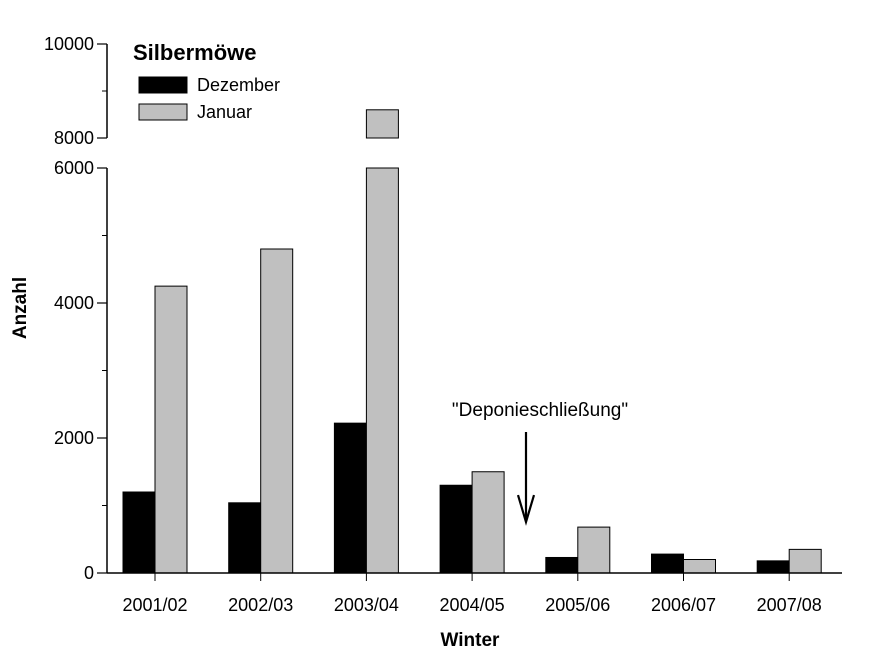 This screenshot has height=657, width=884. What do you see at coordinates (194, 52) in the screenshot?
I see `chart-title: Silbermöwe` at bounding box center [194, 52].